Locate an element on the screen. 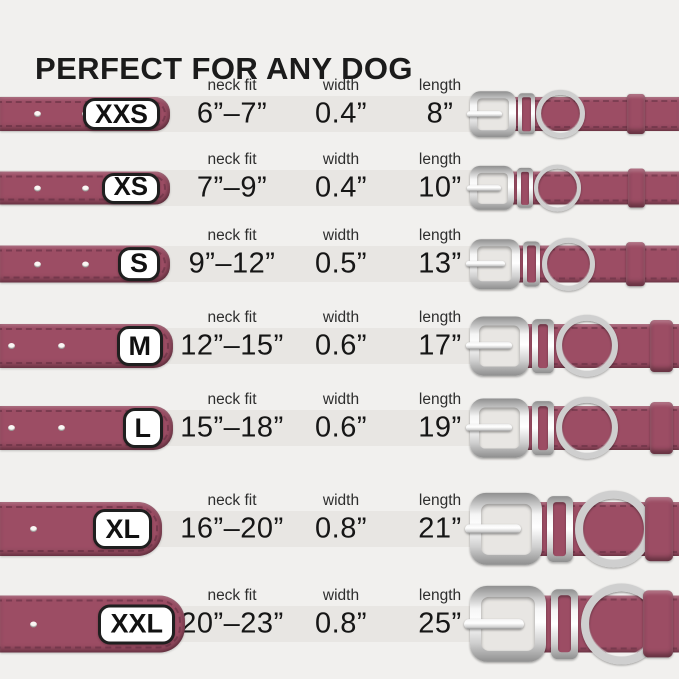 The height and width of the screenshot is (679, 679). size-badge: XS is located at coordinates (130, 188).